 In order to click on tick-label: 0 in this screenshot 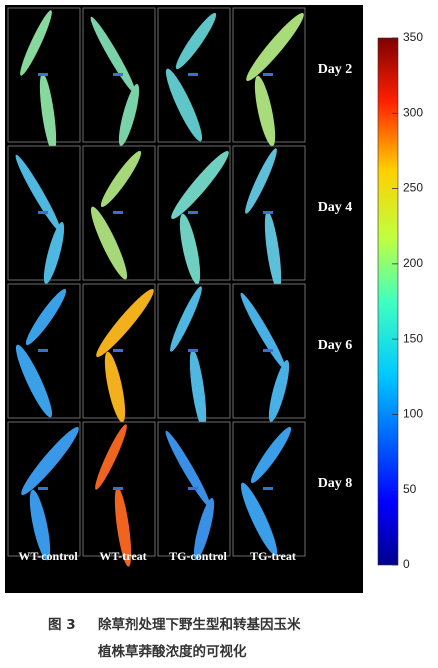, I will do `click(406, 564)`.